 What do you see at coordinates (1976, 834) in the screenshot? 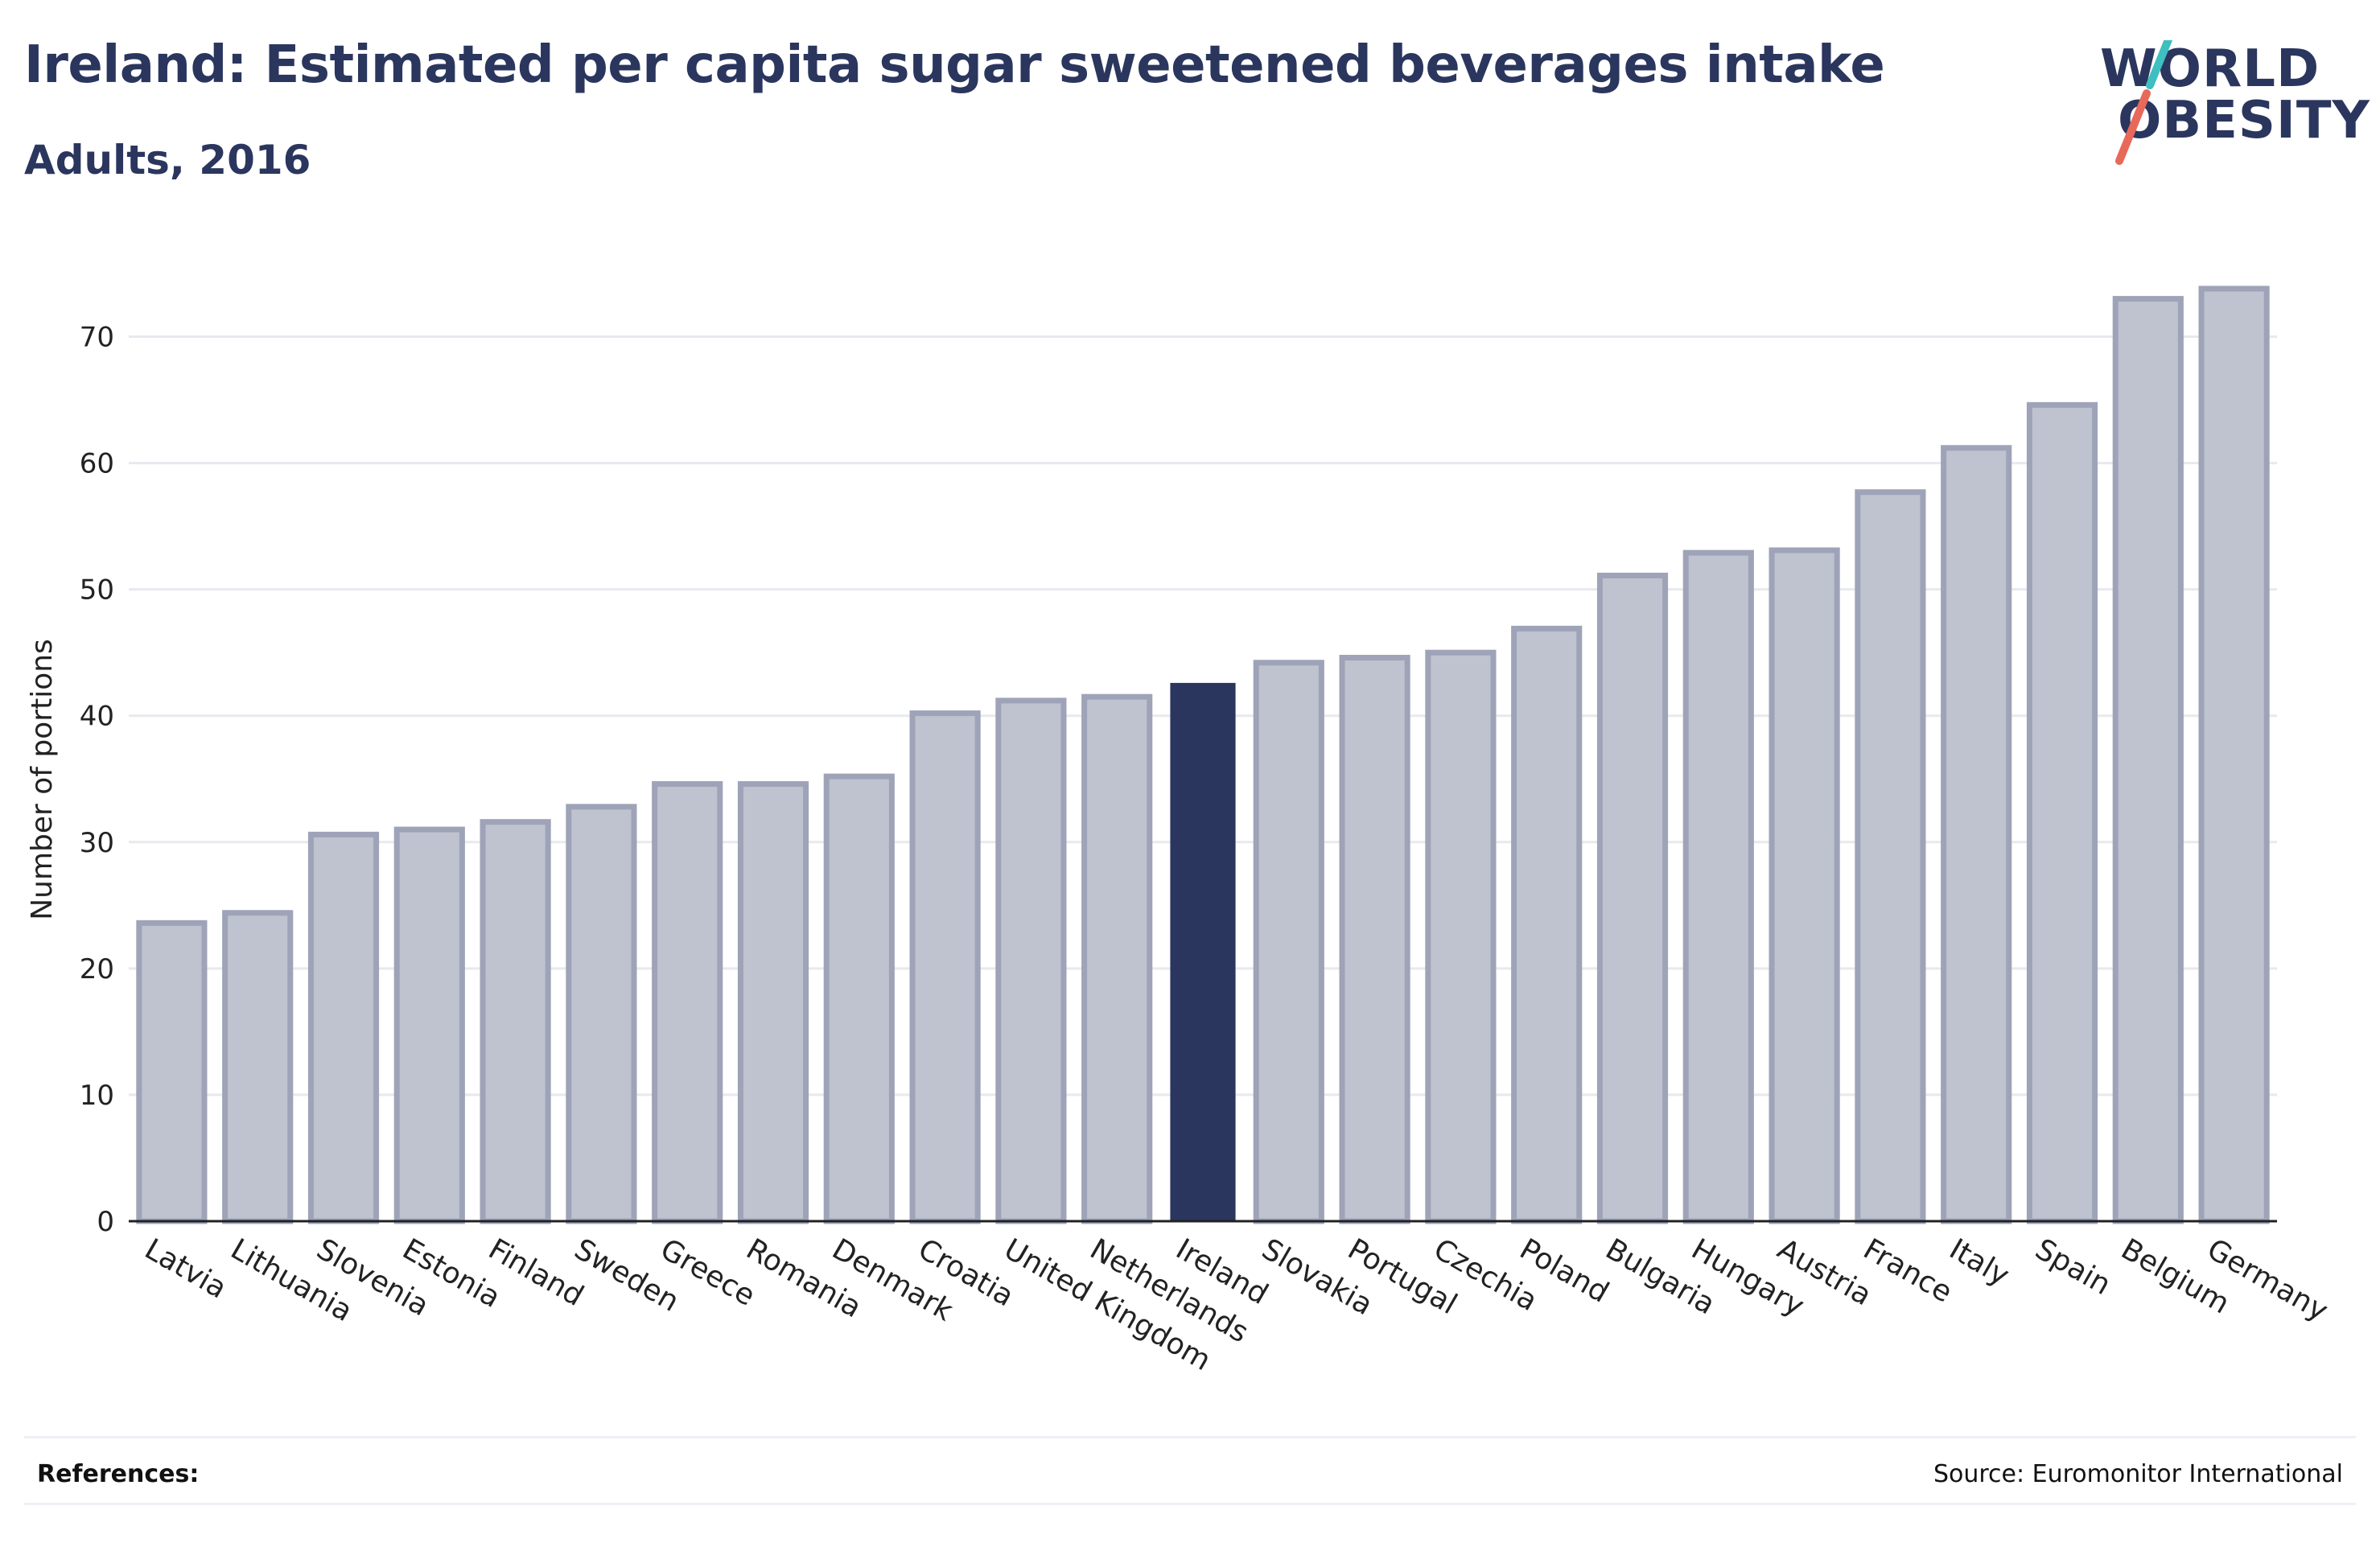
I see `bar-italy` at bounding box center [1976, 834].